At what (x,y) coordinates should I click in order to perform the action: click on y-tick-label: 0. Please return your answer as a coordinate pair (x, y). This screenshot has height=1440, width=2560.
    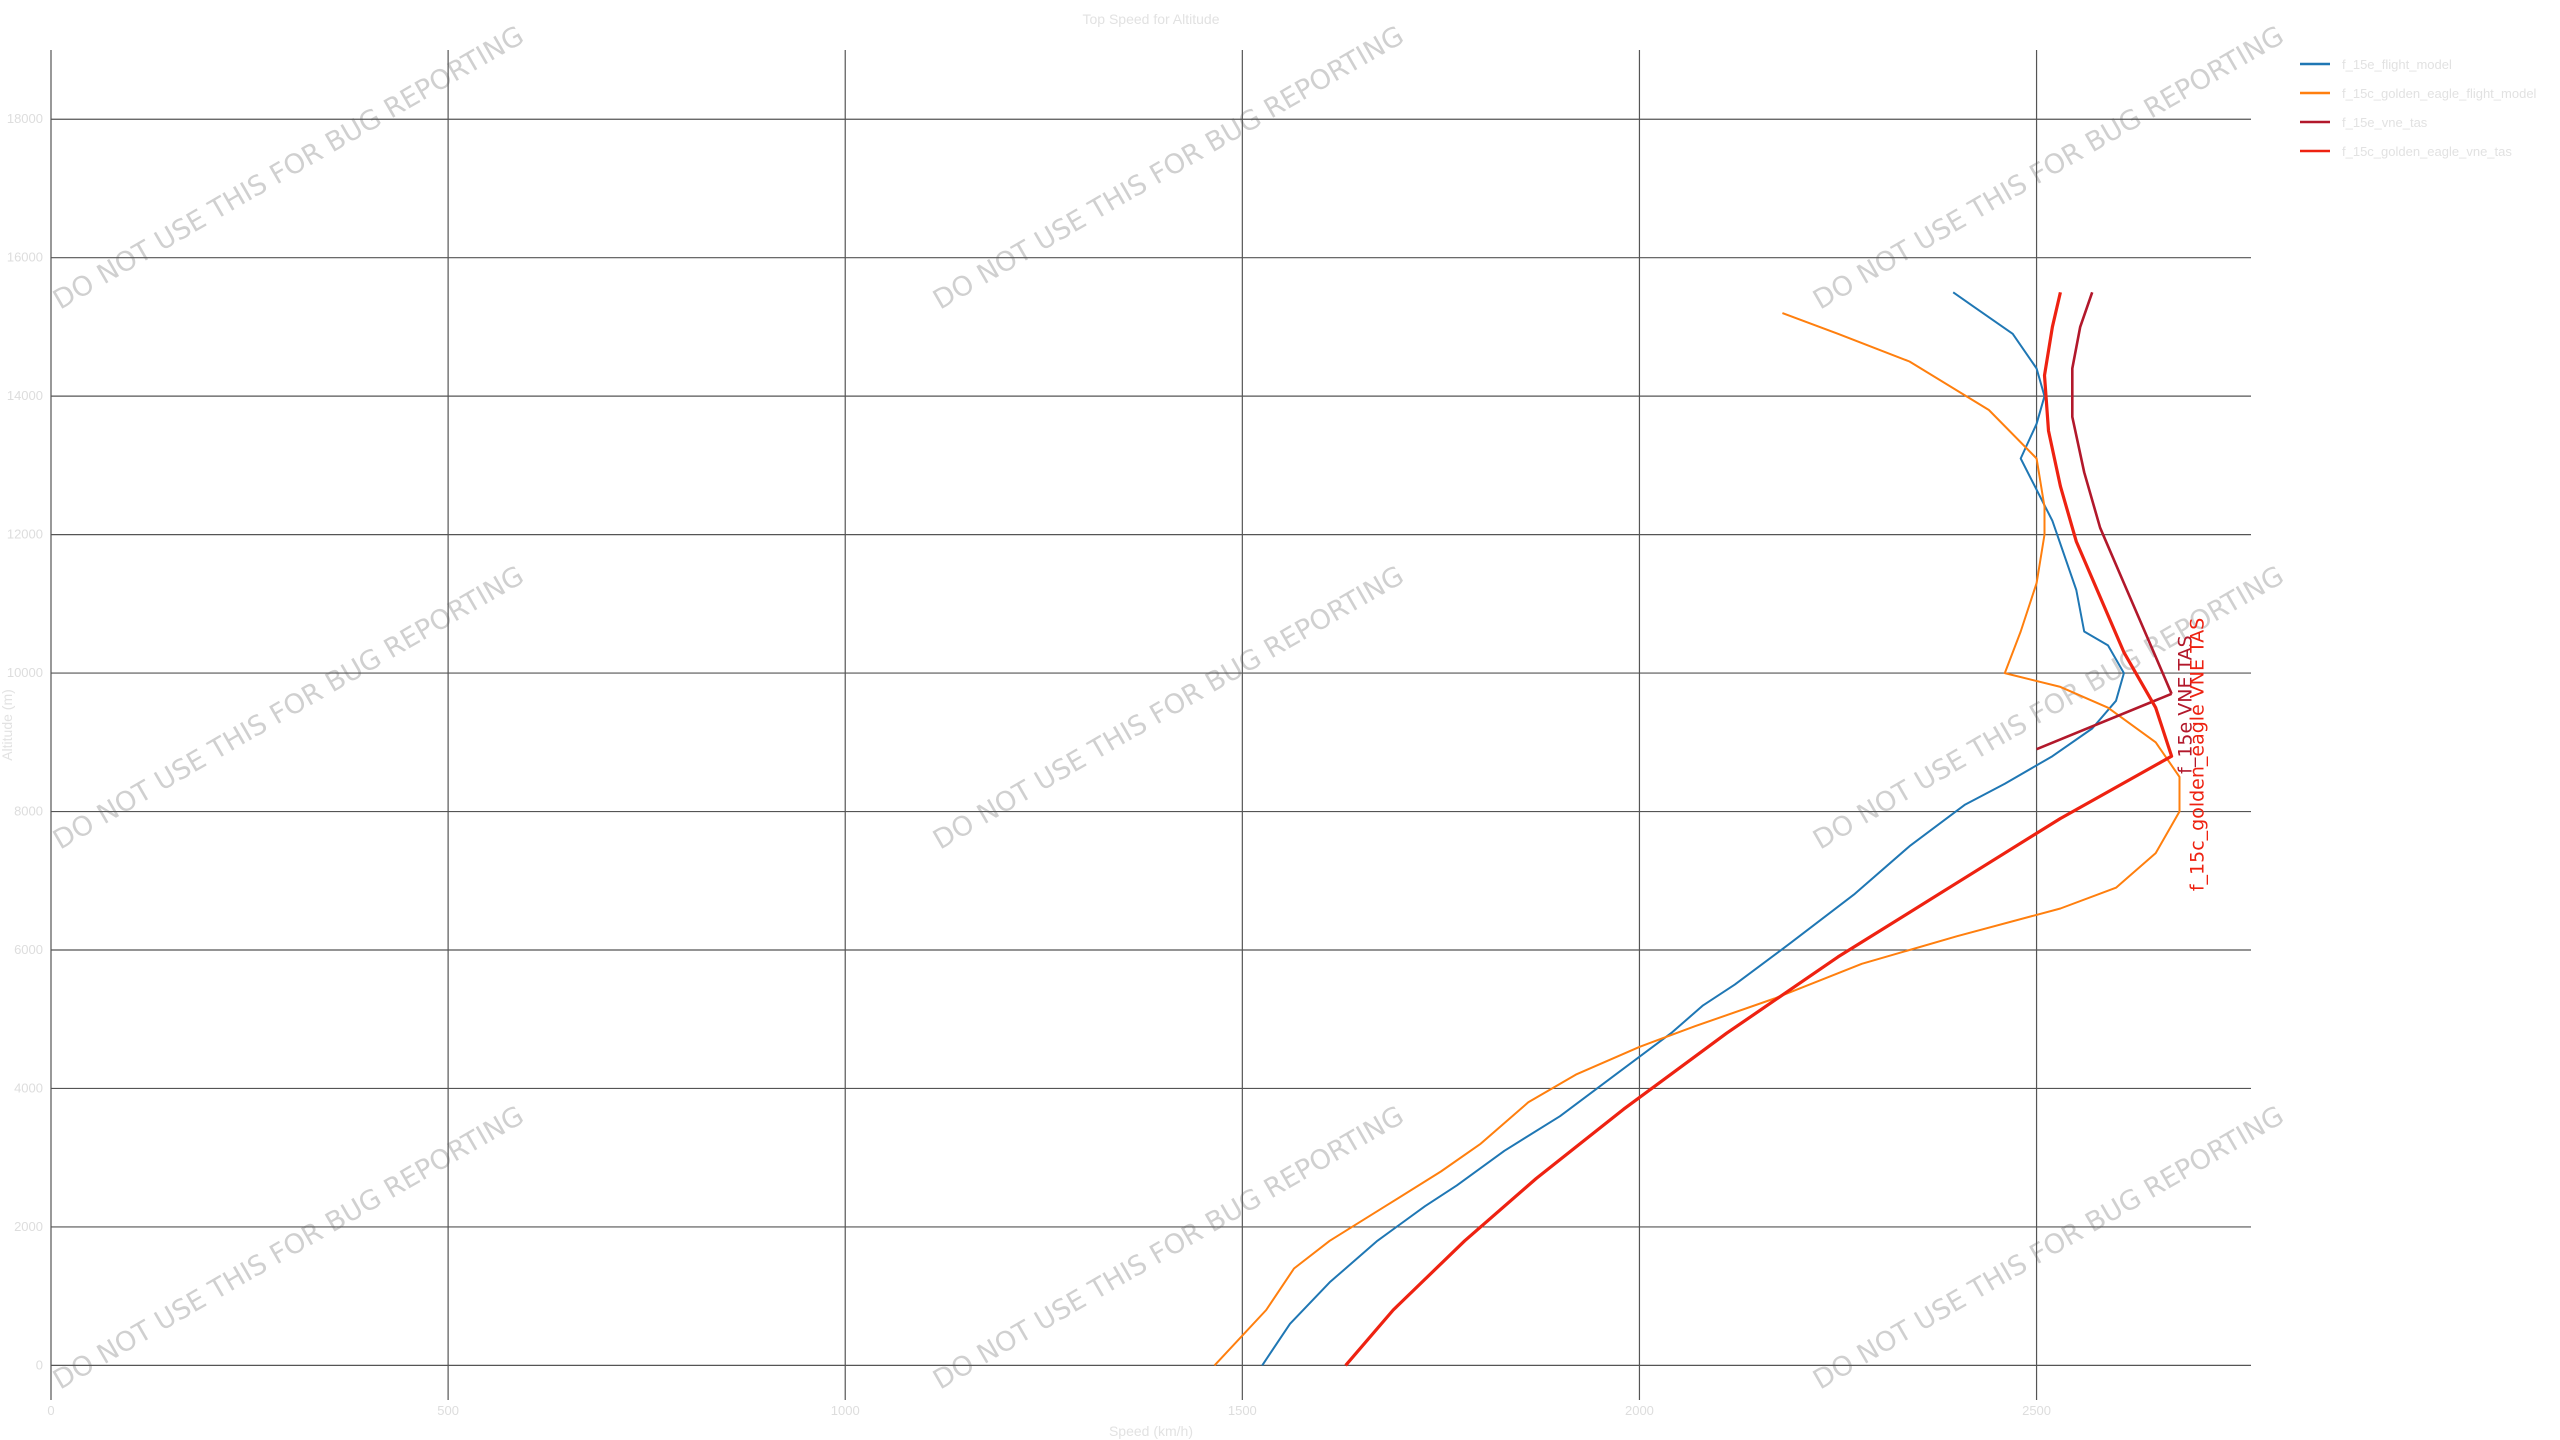
    Looking at the image, I should click on (39, 1364).